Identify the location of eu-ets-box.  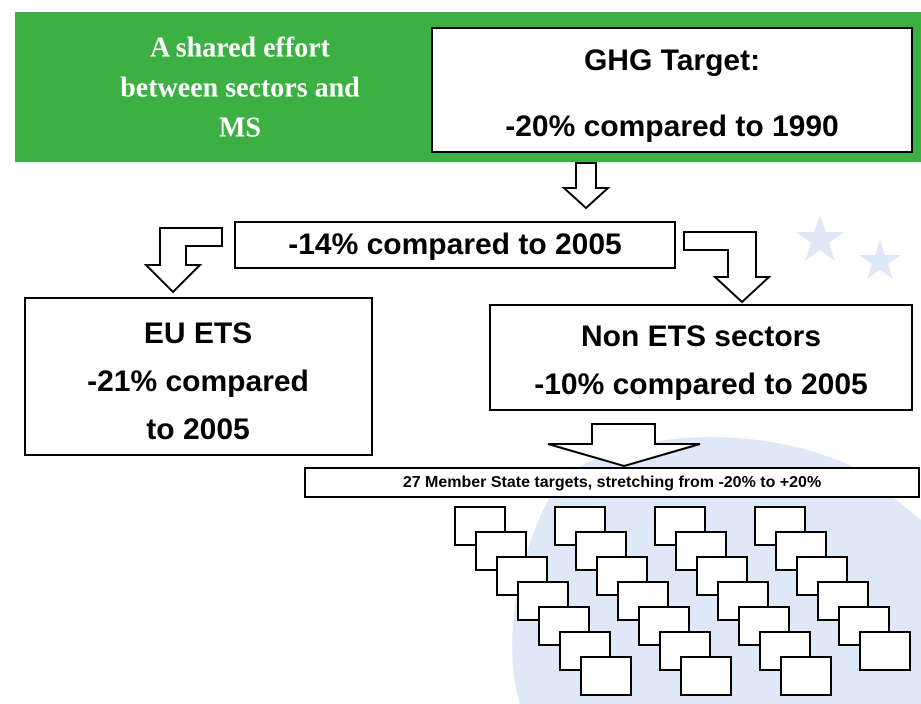
(198, 376).